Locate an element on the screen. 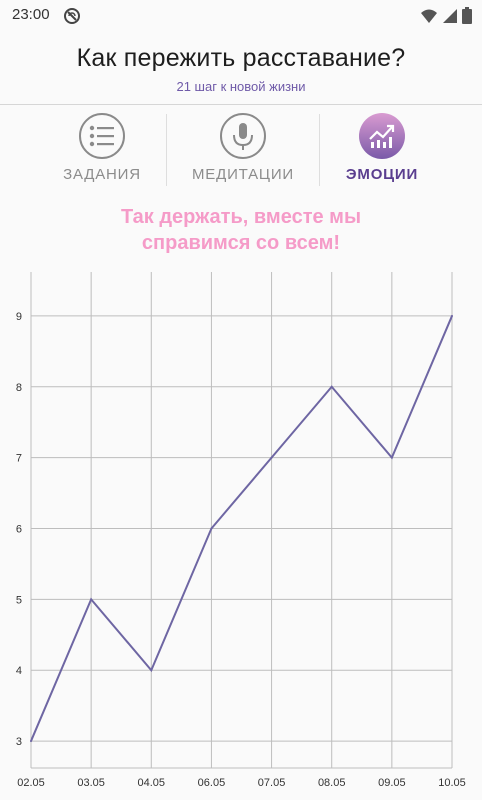 The image size is (482, 800). tab-emotions-label: ЭМОЦИИ is located at coordinates (382, 174).